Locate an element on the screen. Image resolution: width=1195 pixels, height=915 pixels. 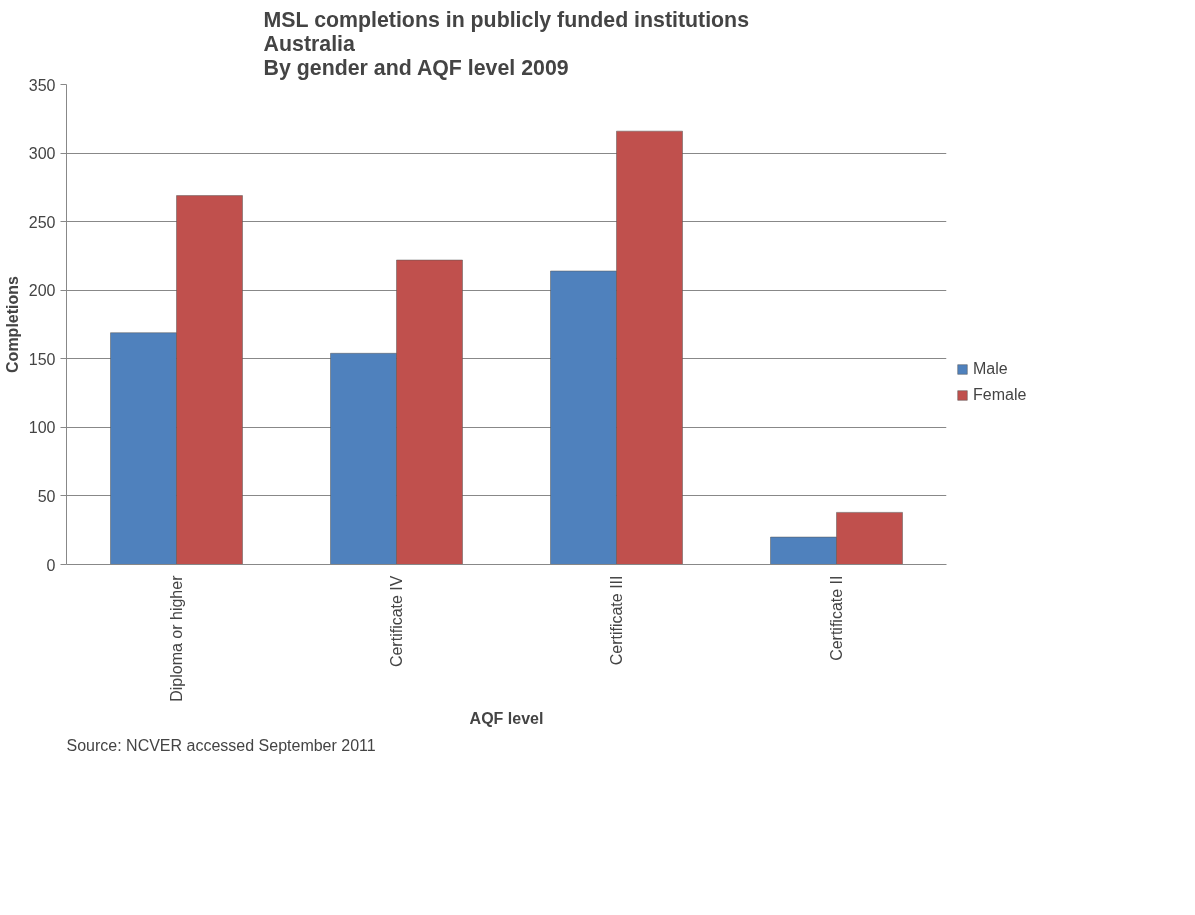
legend-label: Female is located at coordinates (1000, 395).